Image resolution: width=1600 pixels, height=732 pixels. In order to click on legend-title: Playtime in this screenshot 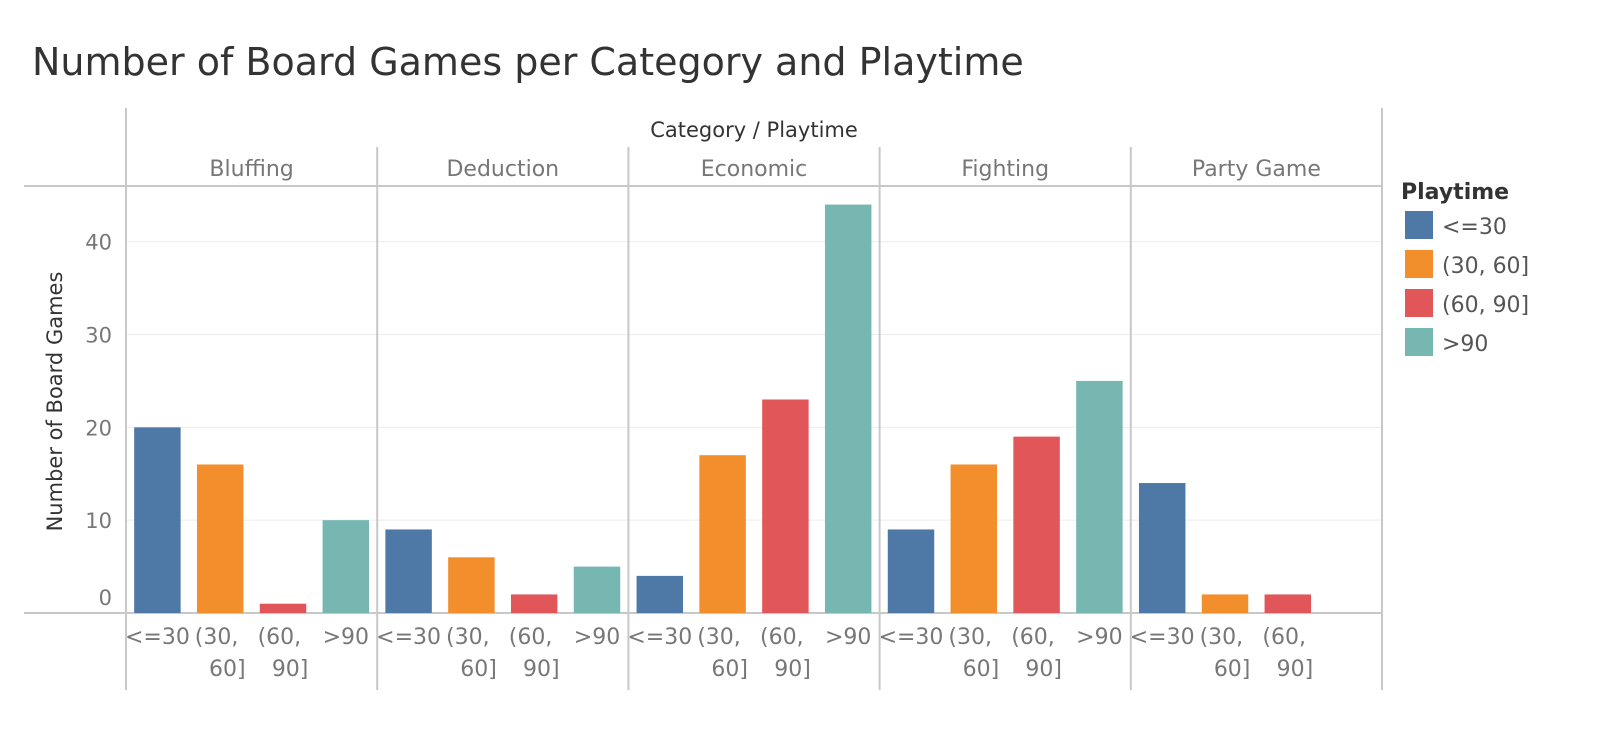, I will do `click(1455, 192)`.